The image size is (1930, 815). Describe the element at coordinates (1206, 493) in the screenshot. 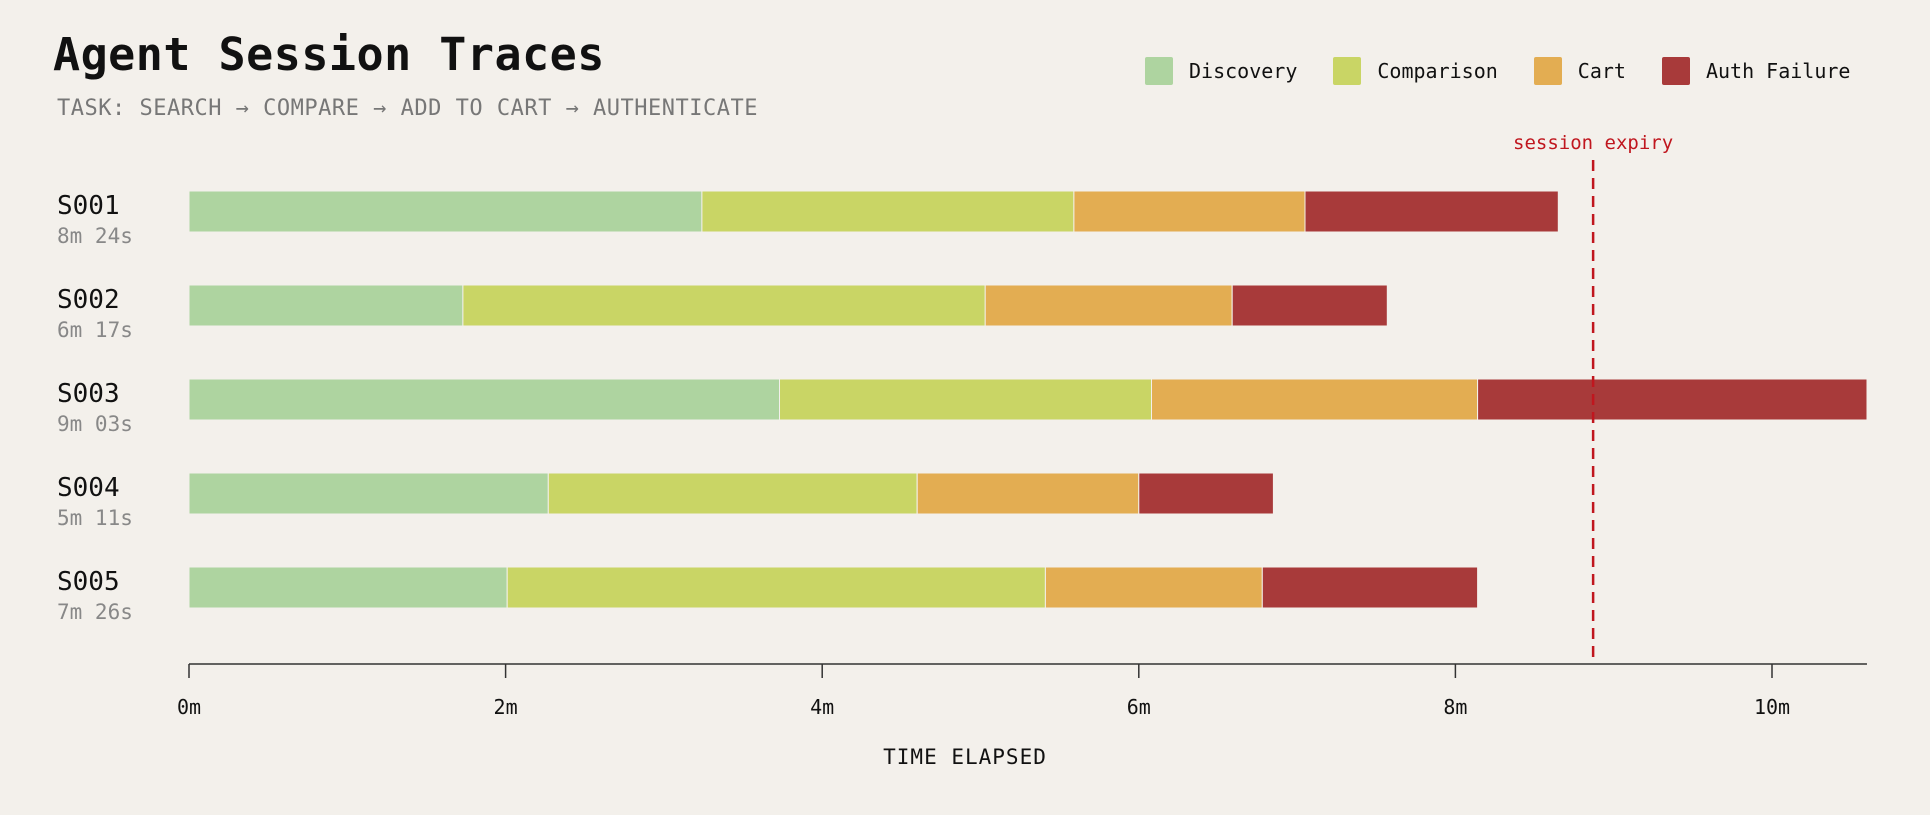

I see `bar-s004-auth-failure` at that location.